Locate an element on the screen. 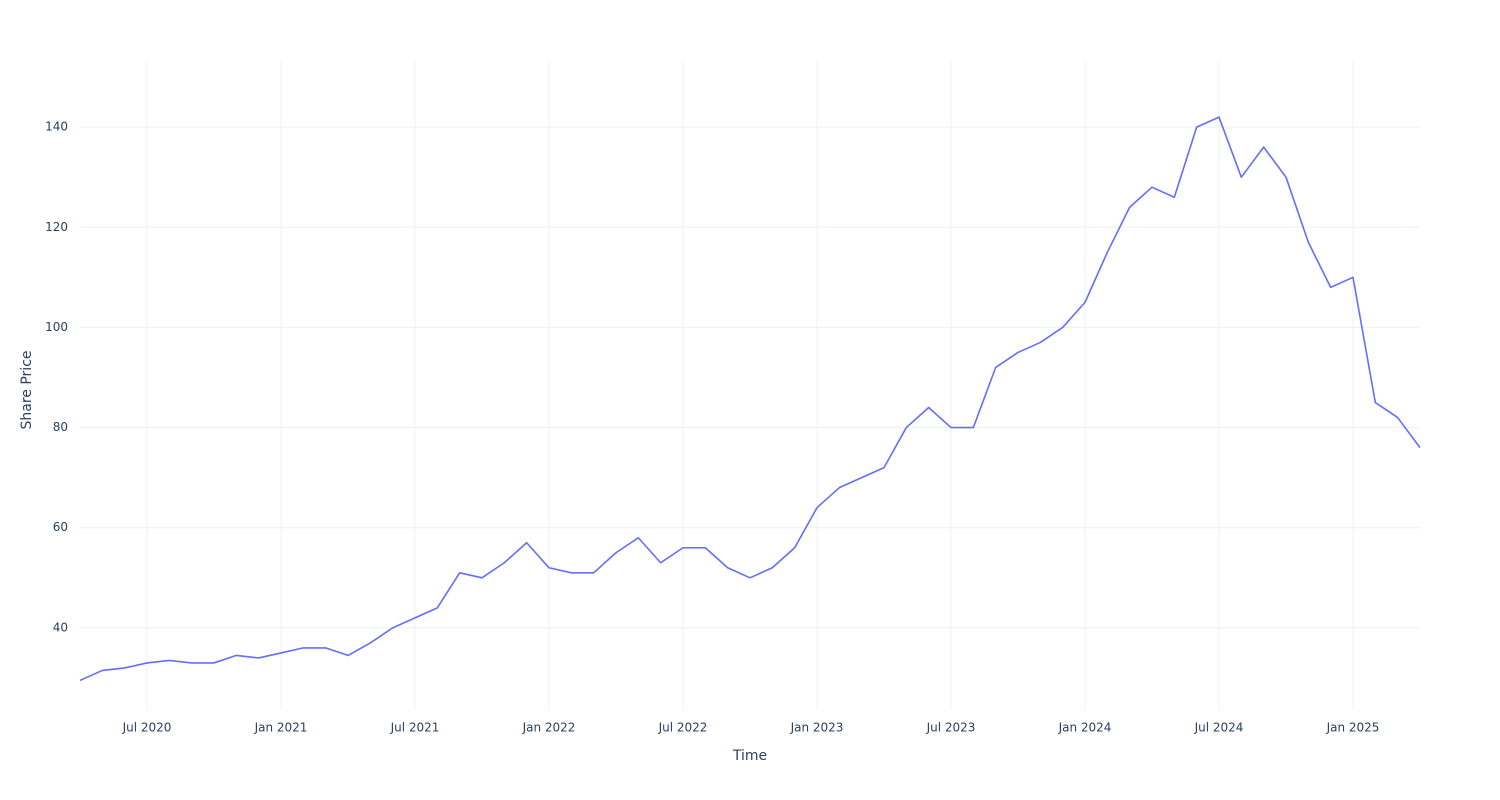  x-tick-label: Jan 2022 is located at coordinates (549, 728).